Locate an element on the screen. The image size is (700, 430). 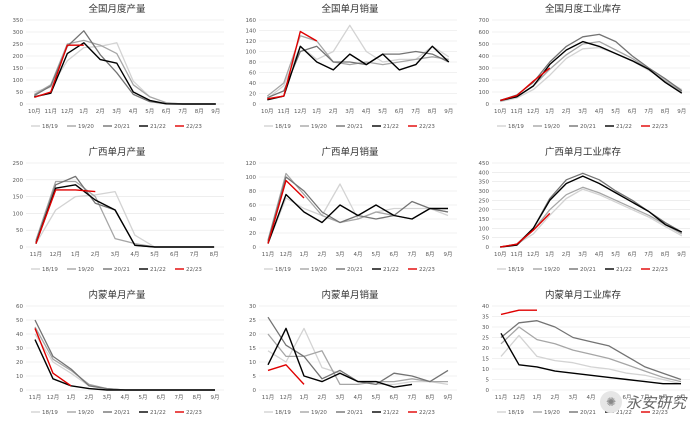
y-tick-label: 700 is located at coordinates (484, 21).